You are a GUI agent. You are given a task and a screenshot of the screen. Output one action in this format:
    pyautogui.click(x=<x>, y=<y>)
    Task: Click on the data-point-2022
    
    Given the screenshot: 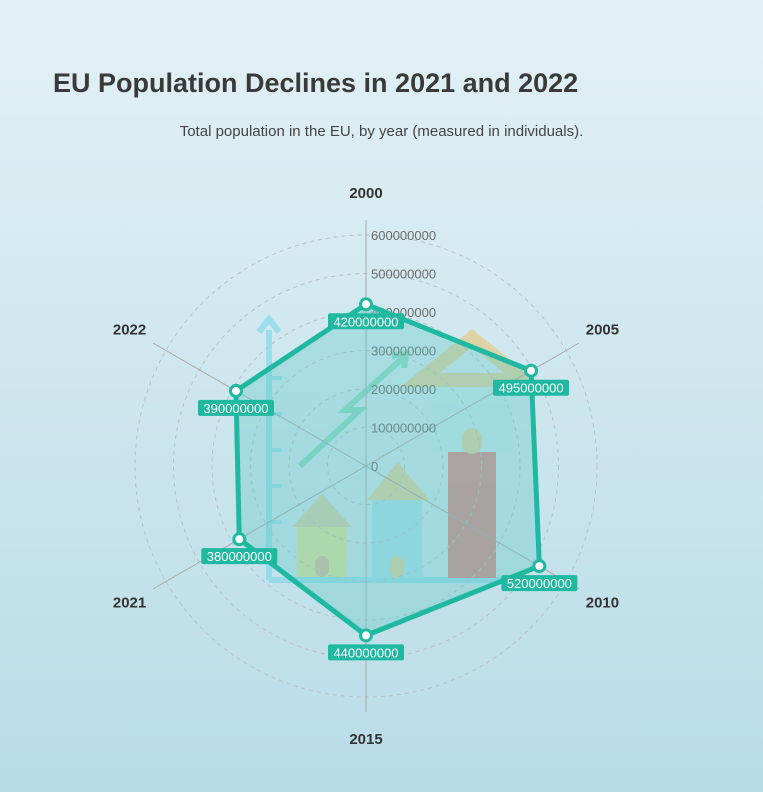 What is the action you would take?
    pyautogui.click(x=235, y=390)
    